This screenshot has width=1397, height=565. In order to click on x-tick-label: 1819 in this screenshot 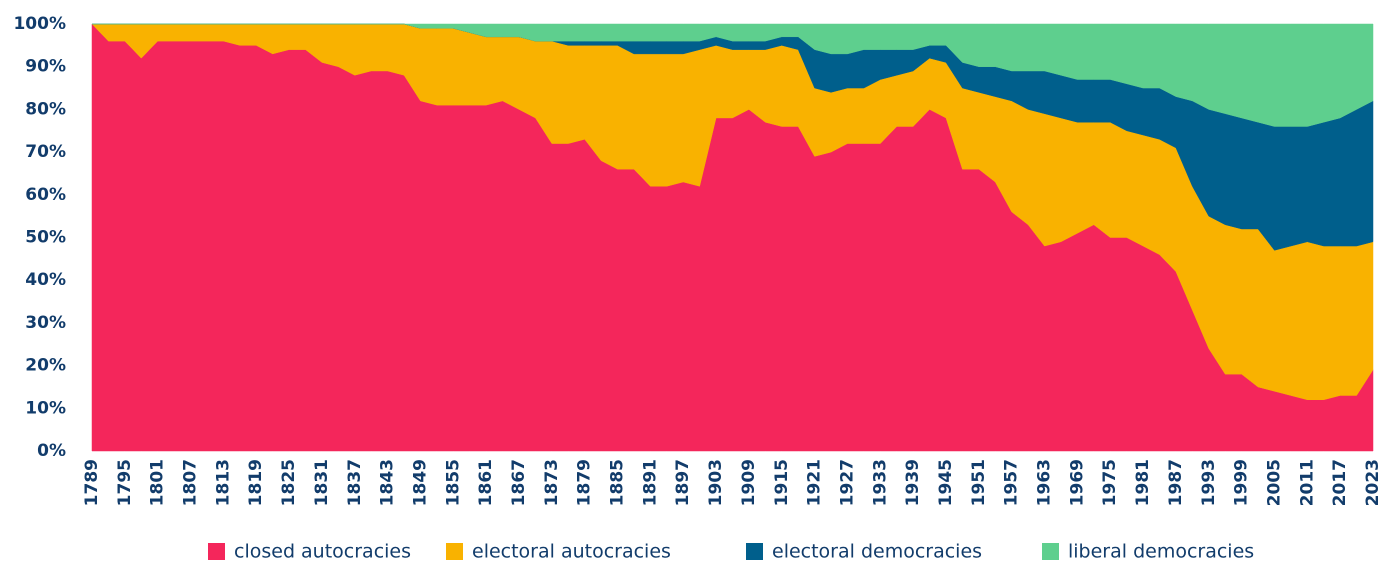, I will do `click(256, 482)`.